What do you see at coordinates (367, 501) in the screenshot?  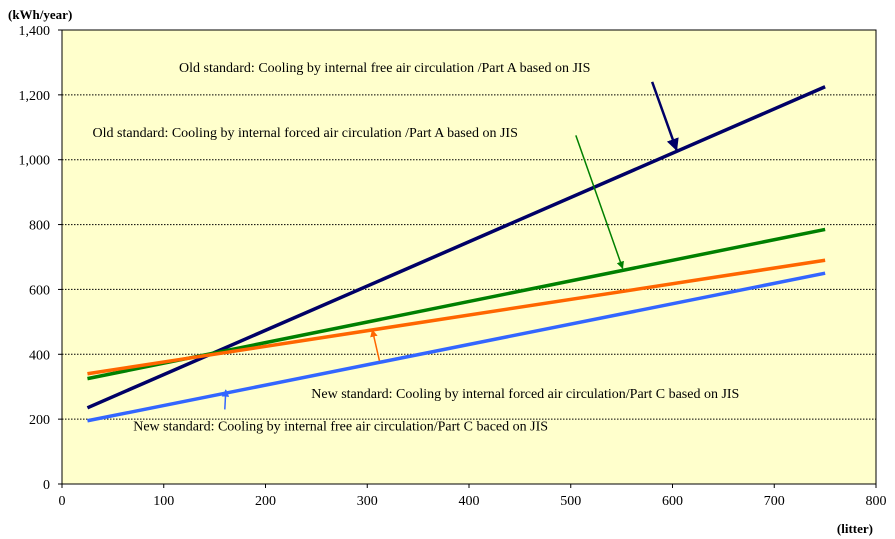 I see `x-tick-label: 300` at bounding box center [367, 501].